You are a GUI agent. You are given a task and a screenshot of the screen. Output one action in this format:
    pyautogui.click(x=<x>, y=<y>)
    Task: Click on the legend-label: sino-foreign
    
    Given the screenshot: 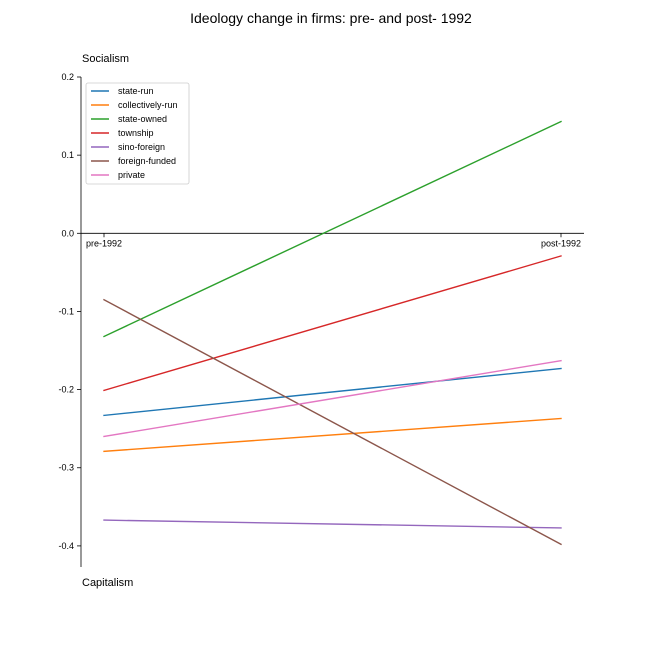 What is the action you would take?
    pyautogui.click(x=141, y=147)
    